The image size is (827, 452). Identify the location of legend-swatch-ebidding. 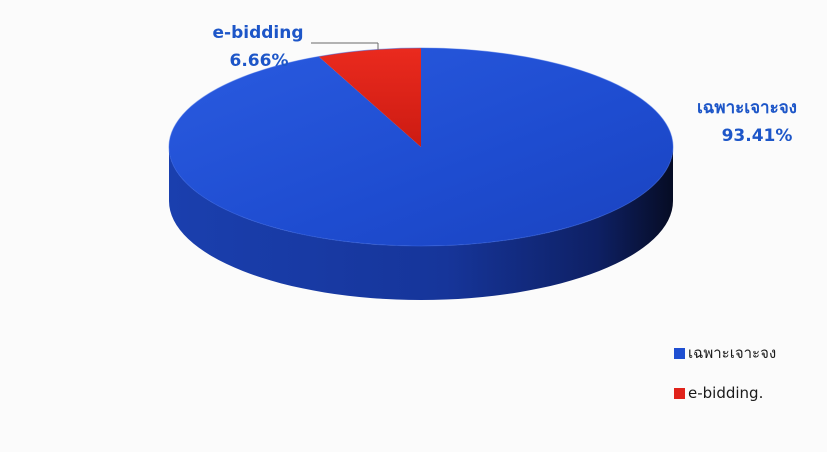
(679, 393).